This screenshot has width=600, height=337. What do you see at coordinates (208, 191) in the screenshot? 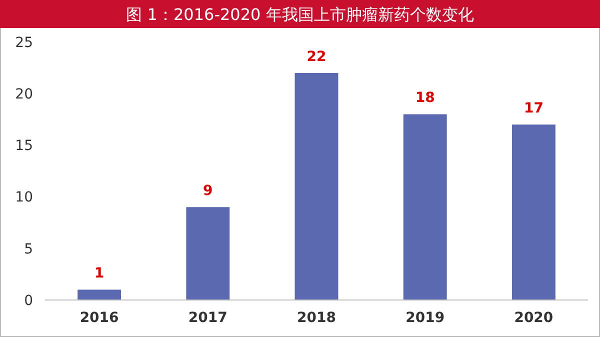
I see `data-label: 9` at bounding box center [208, 191].